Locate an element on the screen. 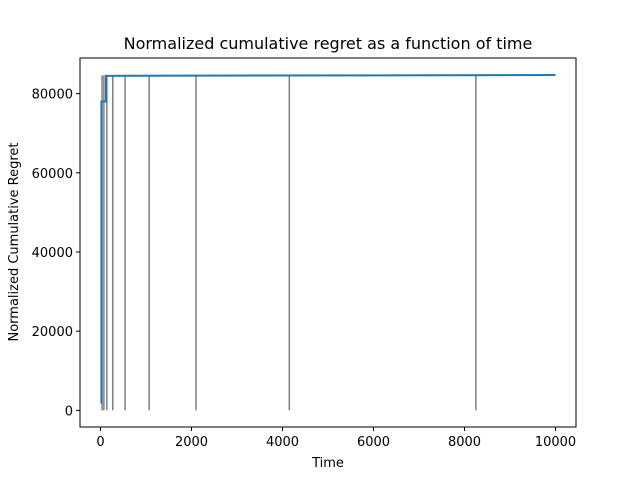 The image size is (640, 480). y-tick-label: 40000 is located at coordinates (52, 253).